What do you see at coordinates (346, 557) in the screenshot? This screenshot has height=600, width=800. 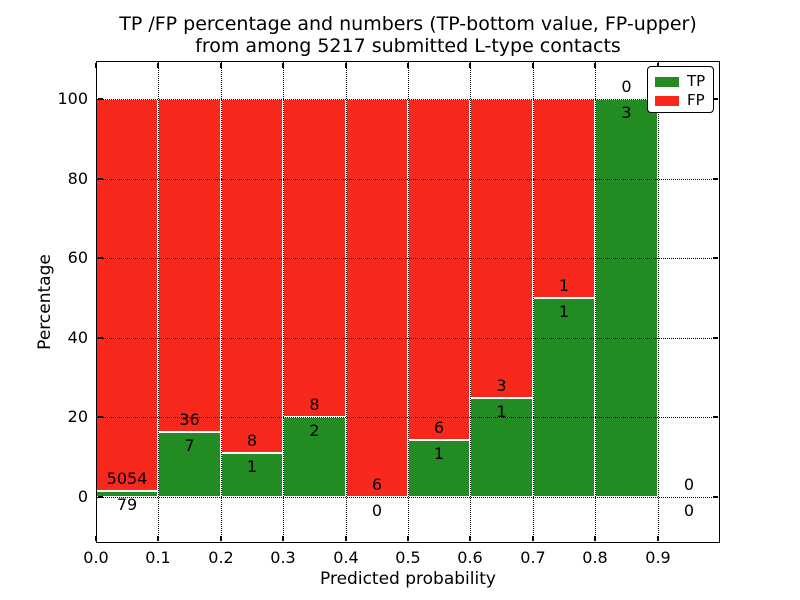 I see `x-tick-label: 0.4` at bounding box center [346, 557].